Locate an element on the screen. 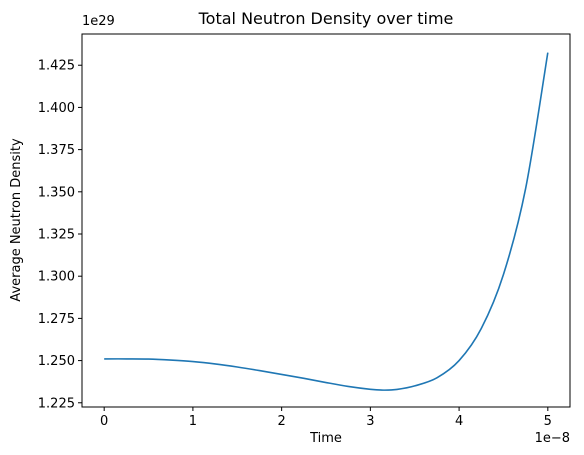  y-tick-label: 1.275 is located at coordinates (56, 319).